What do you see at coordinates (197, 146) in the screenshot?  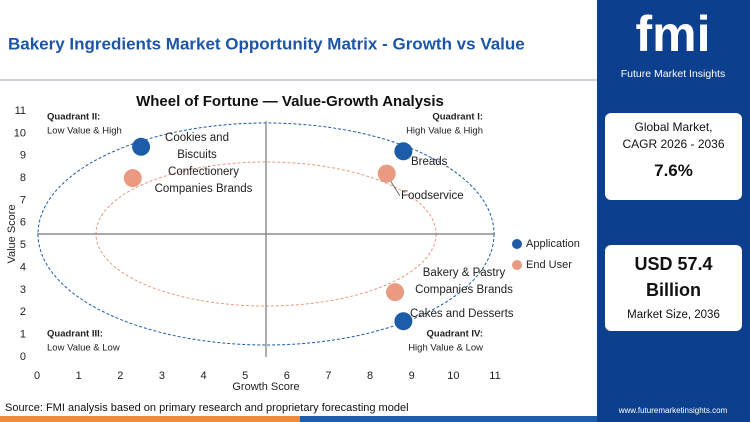 I see `point-label: Cookies and Biscuits` at bounding box center [197, 146].